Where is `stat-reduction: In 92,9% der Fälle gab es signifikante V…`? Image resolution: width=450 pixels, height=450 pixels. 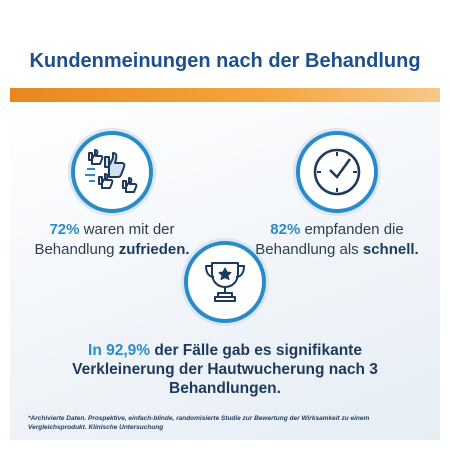 stat-reduction: In 92,9% der Fälle gab es signifikante V… is located at coordinates (225, 369).